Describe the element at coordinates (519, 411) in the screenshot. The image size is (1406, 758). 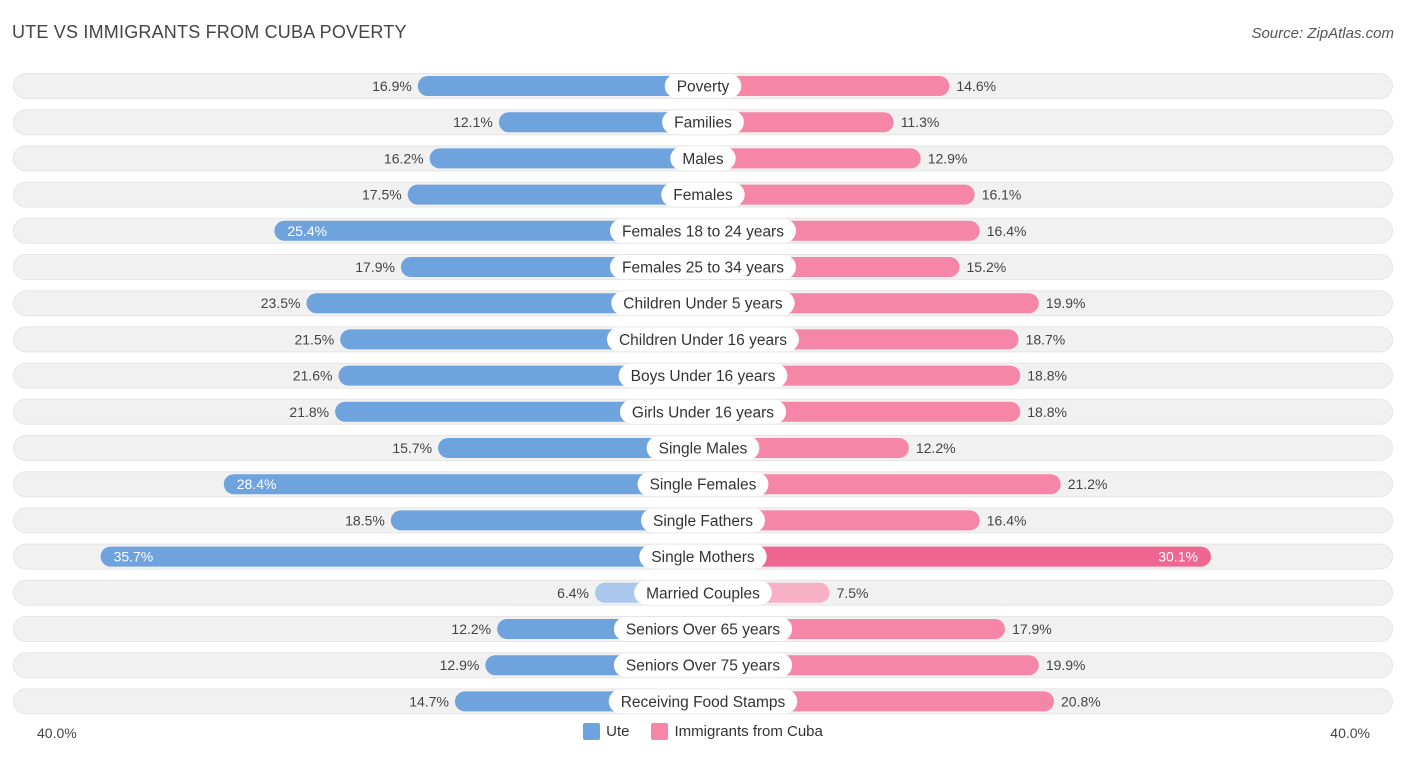
I see `bar-ute-girls-under-16-years` at that location.